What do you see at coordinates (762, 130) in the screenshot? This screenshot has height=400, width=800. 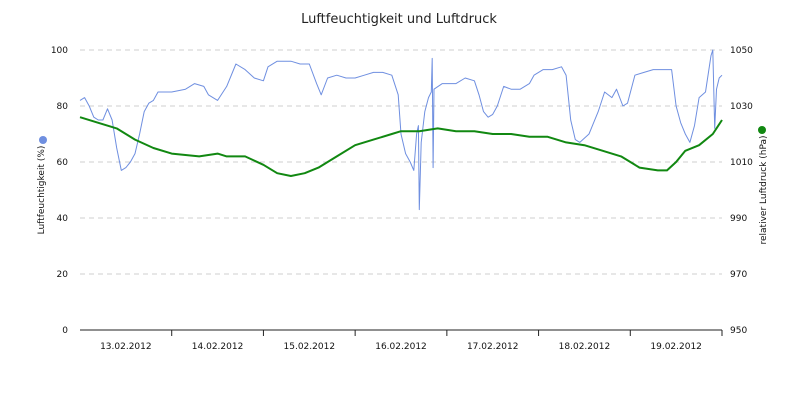 I see `pressure-series-marker` at bounding box center [762, 130].